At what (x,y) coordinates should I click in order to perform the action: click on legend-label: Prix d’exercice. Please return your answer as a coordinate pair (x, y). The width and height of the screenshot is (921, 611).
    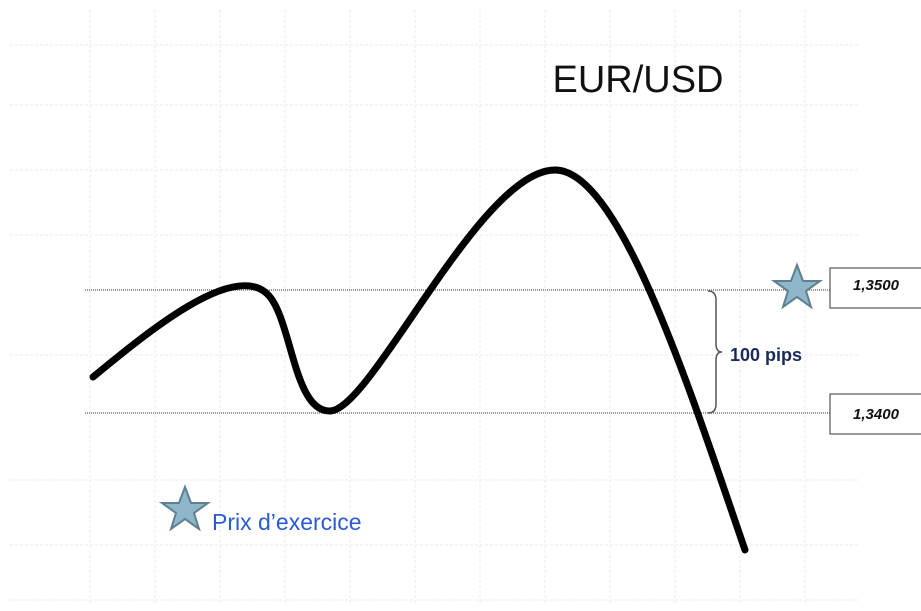
    Looking at the image, I should click on (287, 522).